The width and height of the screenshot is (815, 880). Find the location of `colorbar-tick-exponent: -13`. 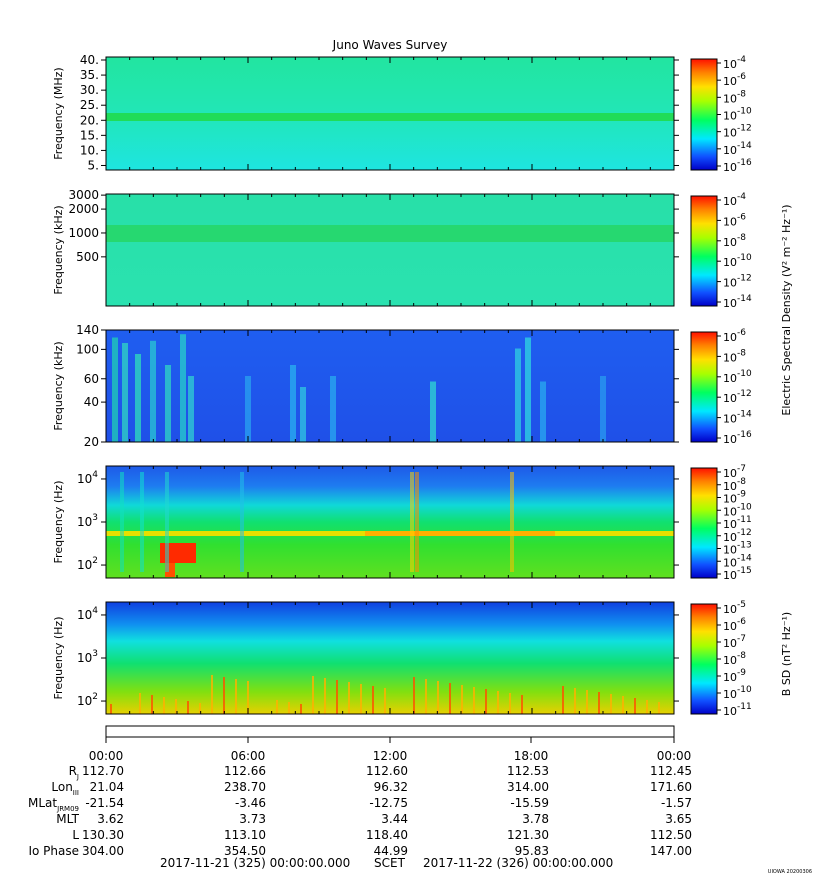

colorbar-tick-exponent: -13 is located at coordinates (744, 546).